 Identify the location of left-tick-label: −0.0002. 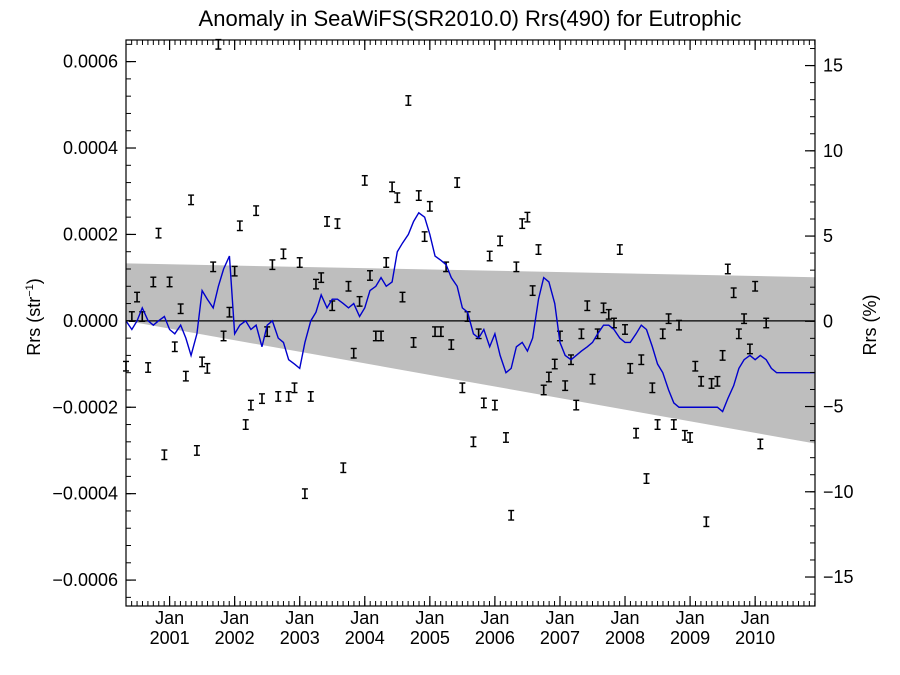
(85, 407).